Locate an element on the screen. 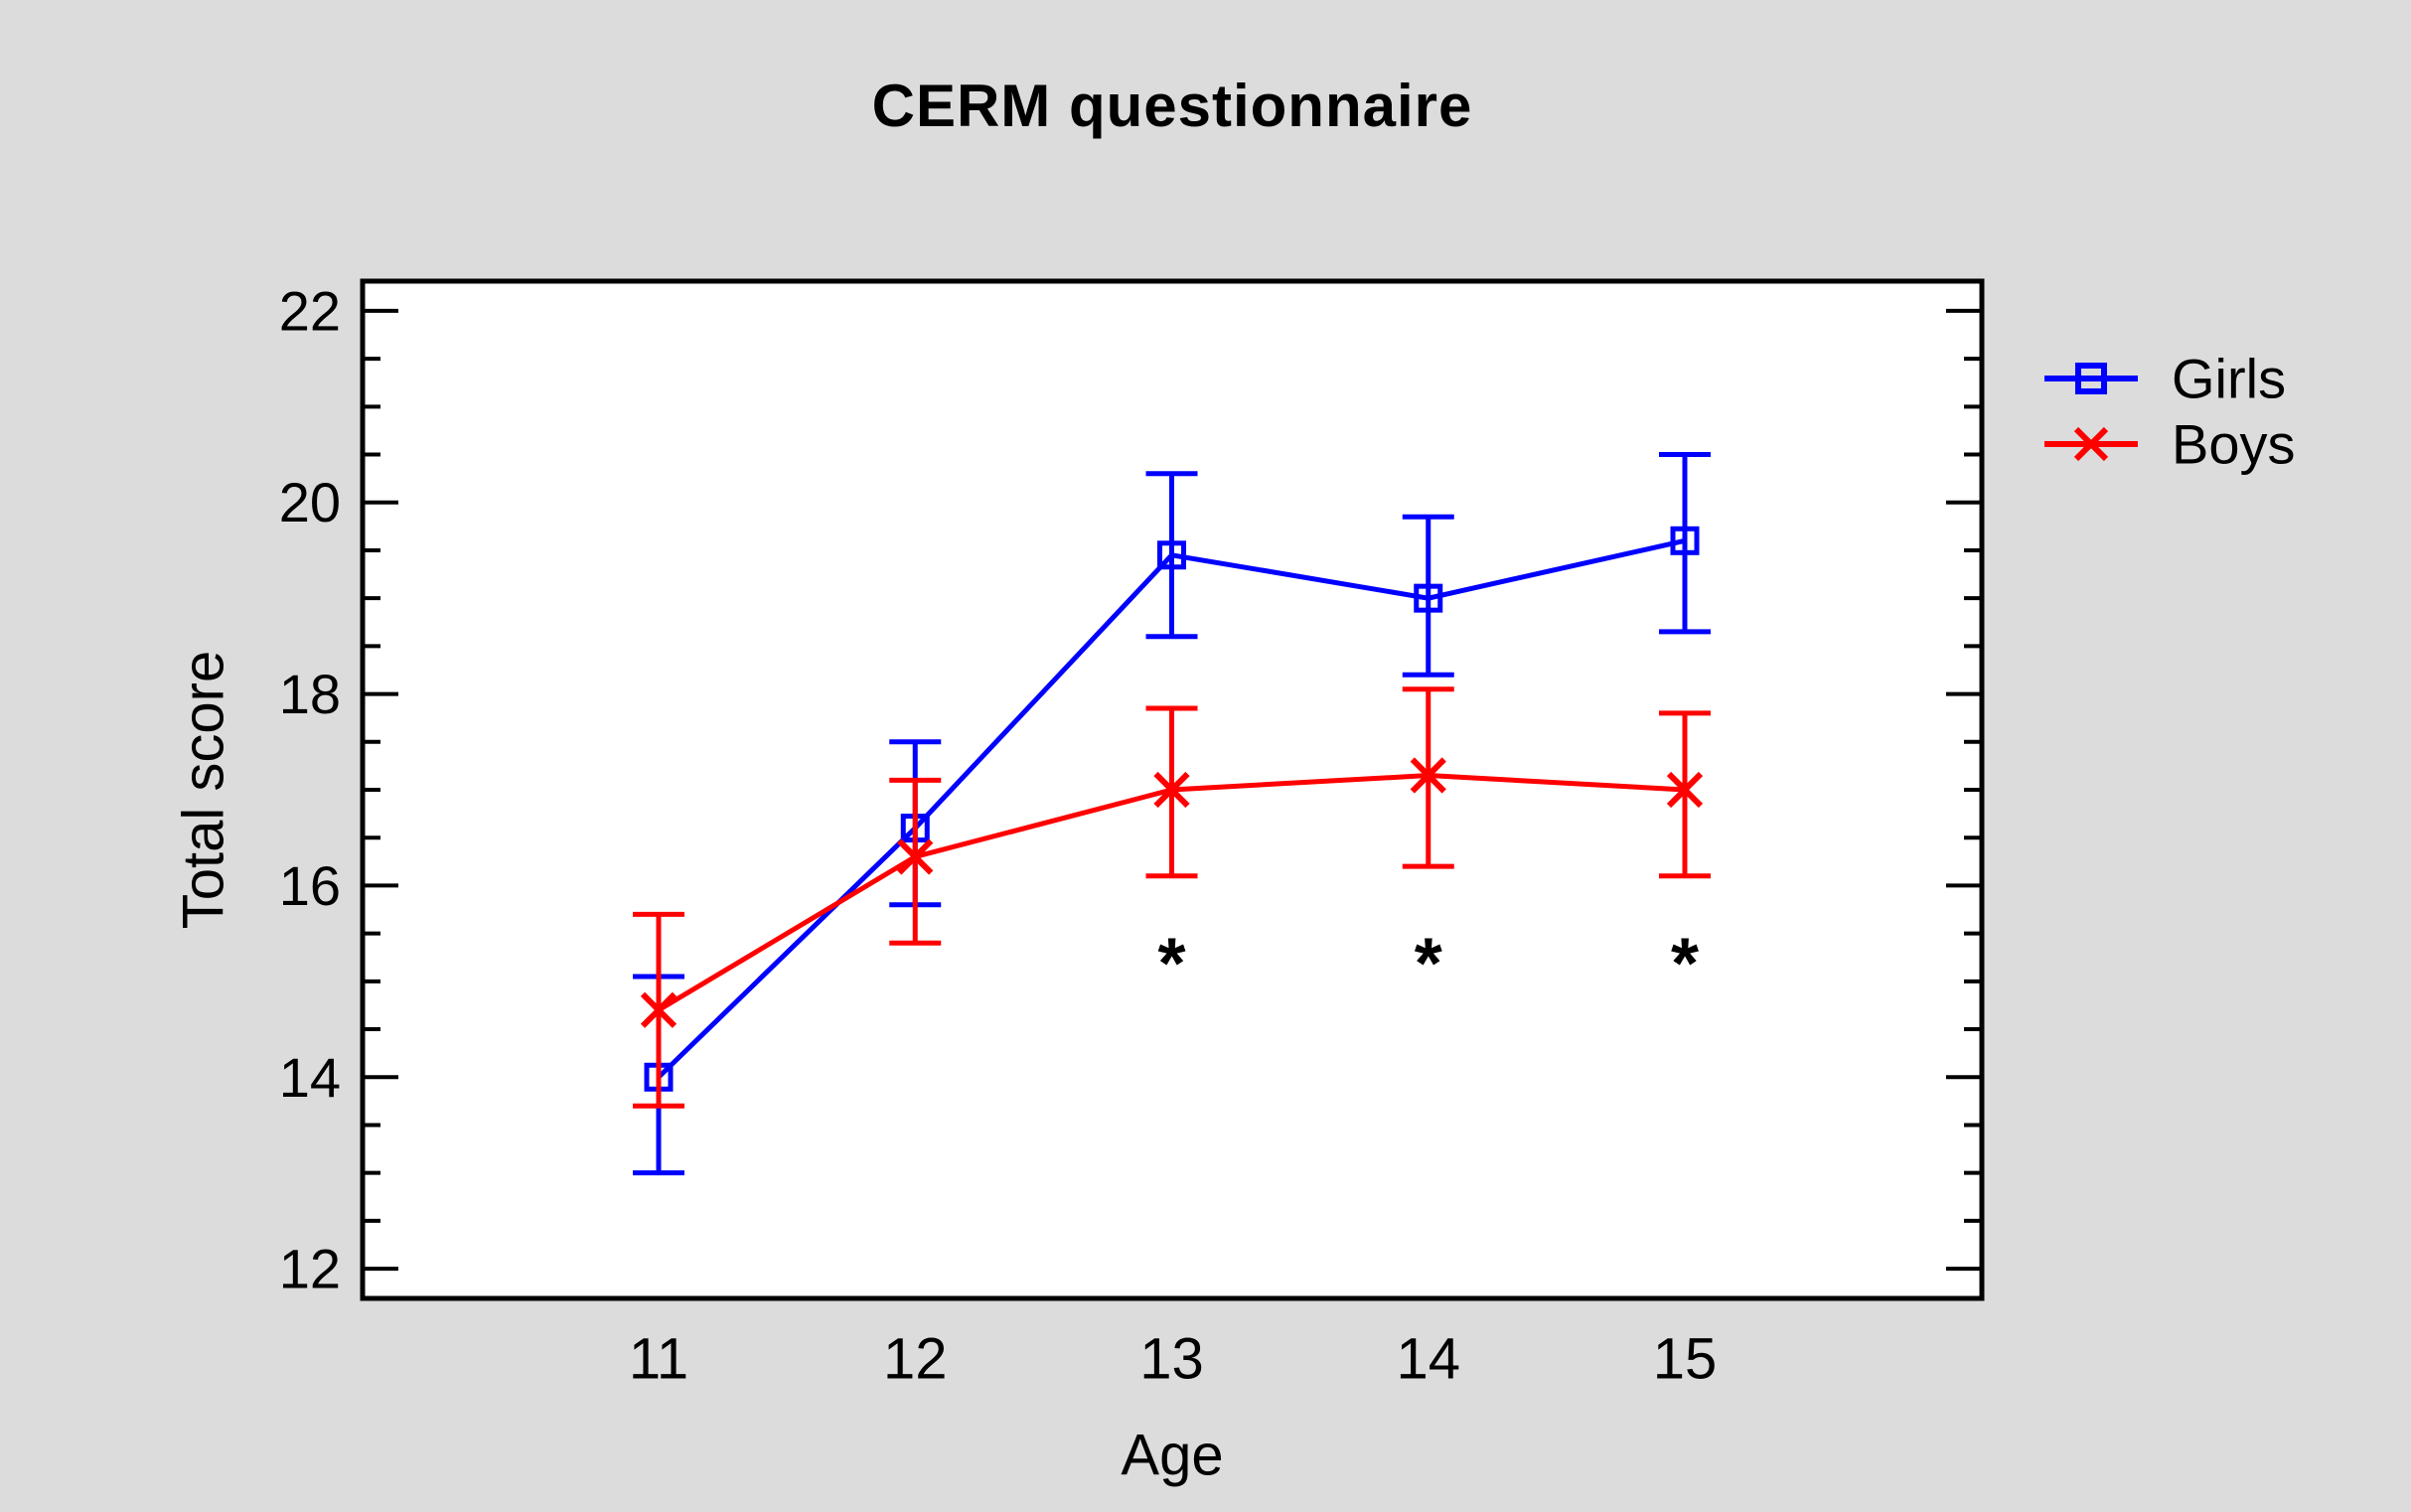  x-tick-label: 12 is located at coordinates (916, 1359).